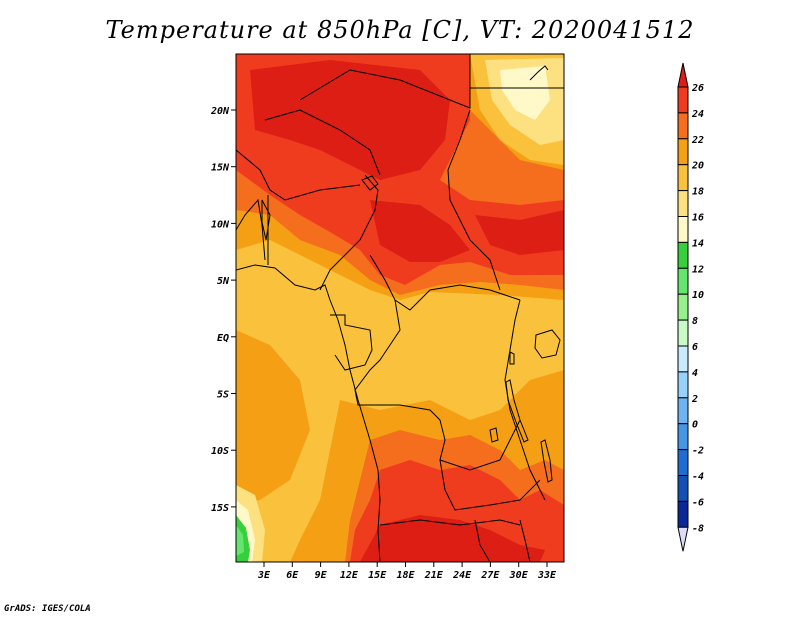 This screenshot has width=800, height=618. What do you see at coordinates (480, 445) in the screenshot?
I see `border-drc-angola-zambia` at bounding box center [480, 445].